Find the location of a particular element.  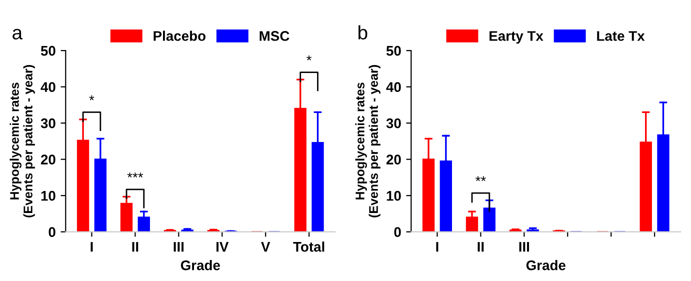

chart-title: b is located at coordinates (363, 32).